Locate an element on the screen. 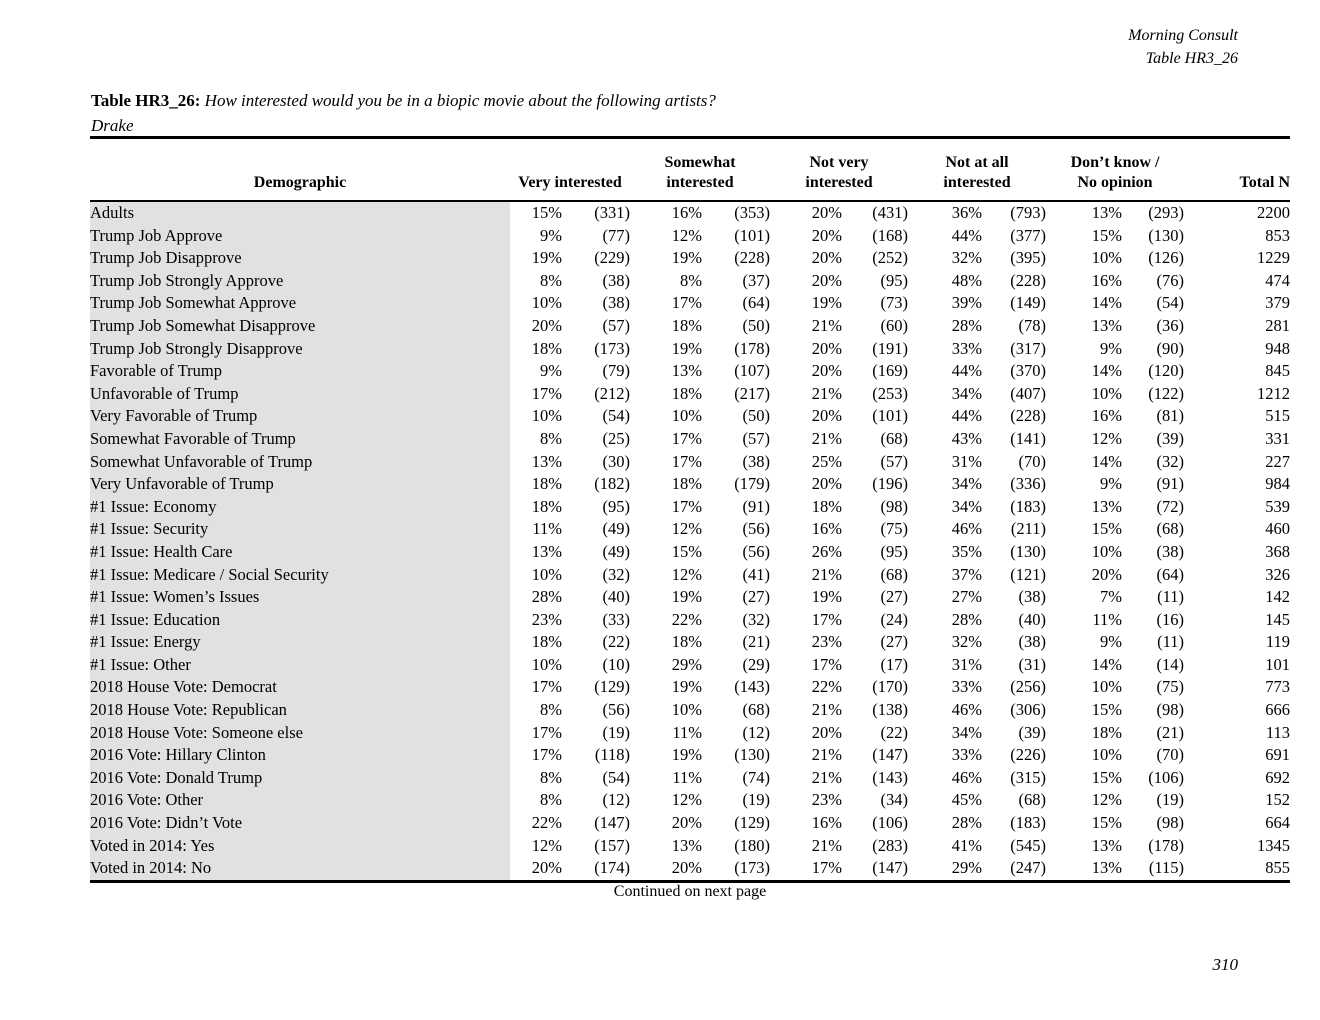  count-cell: (178) is located at coordinates (1166, 845).